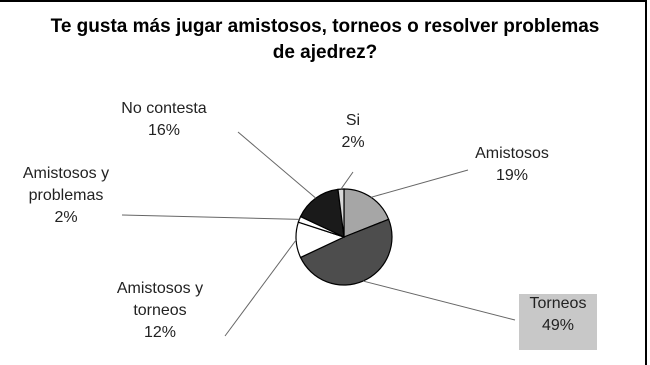 This screenshot has height=365, width=650. Describe the element at coordinates (558, 325) in the screenshot. I see `slice-value-label: 49%` at that location.